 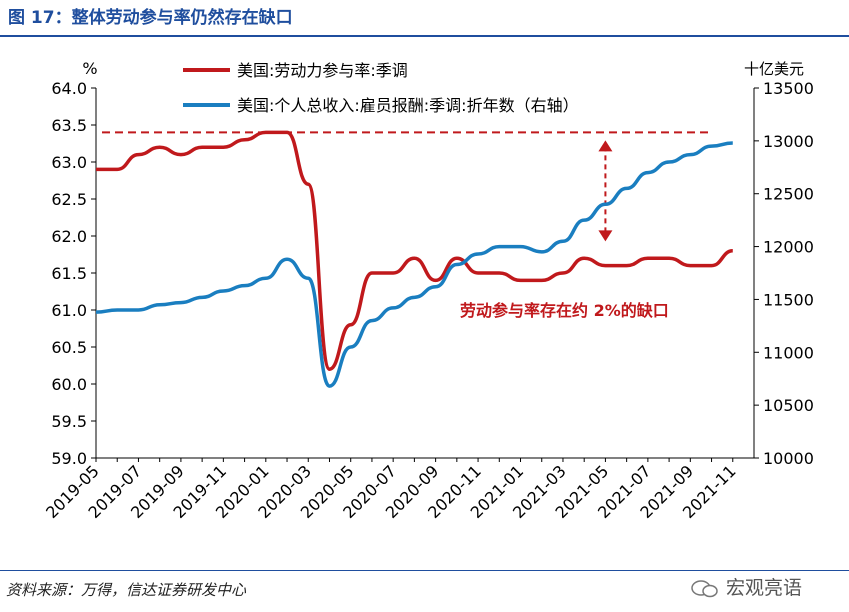 I want to click on right-axis-tick-label: 13000, so click(x=788, y=141).